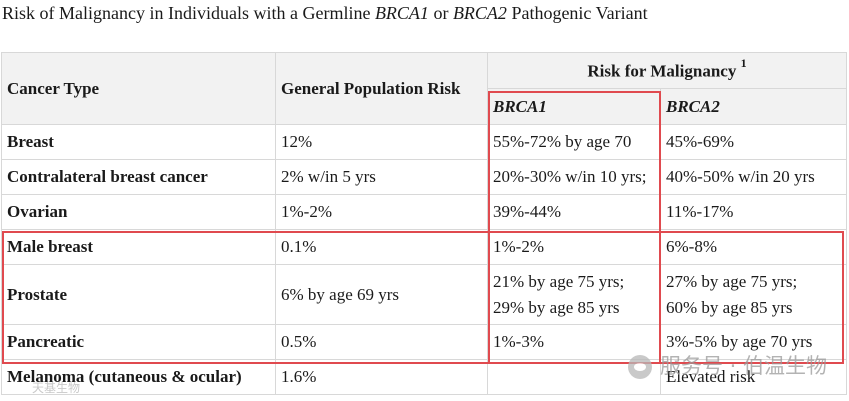 Image resolution: width=849 pixels, height=401 pixels. What do you see at coordinates (574, 342) in the screenshot?
I see `brca1-risk-cell: 1%-3%` at bounding box center [574, 342].